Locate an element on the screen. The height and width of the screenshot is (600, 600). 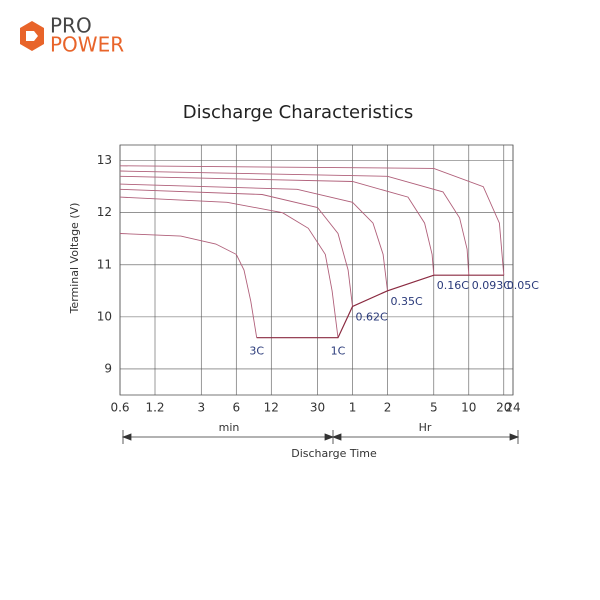
x-axis-label: Discharge Time is located at coordinates (334, 453).